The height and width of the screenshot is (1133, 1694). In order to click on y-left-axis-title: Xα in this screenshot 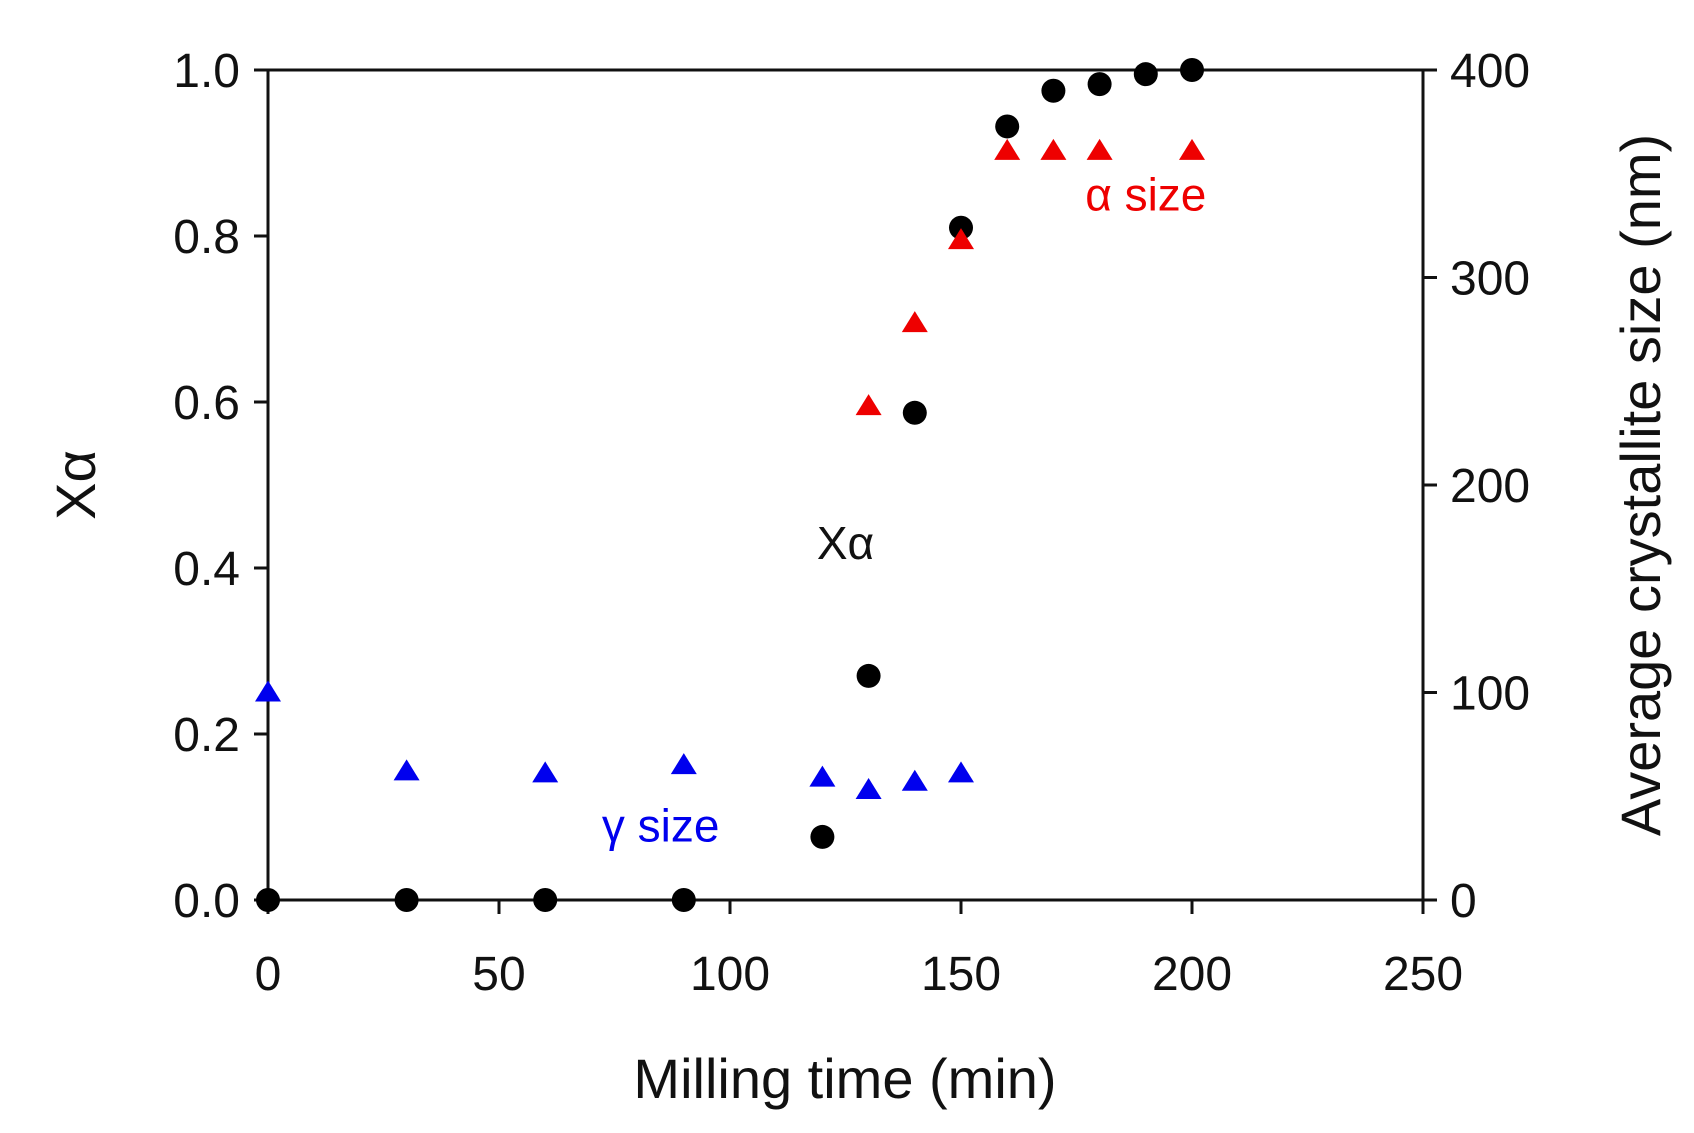, I will do `click(75, 485)`.